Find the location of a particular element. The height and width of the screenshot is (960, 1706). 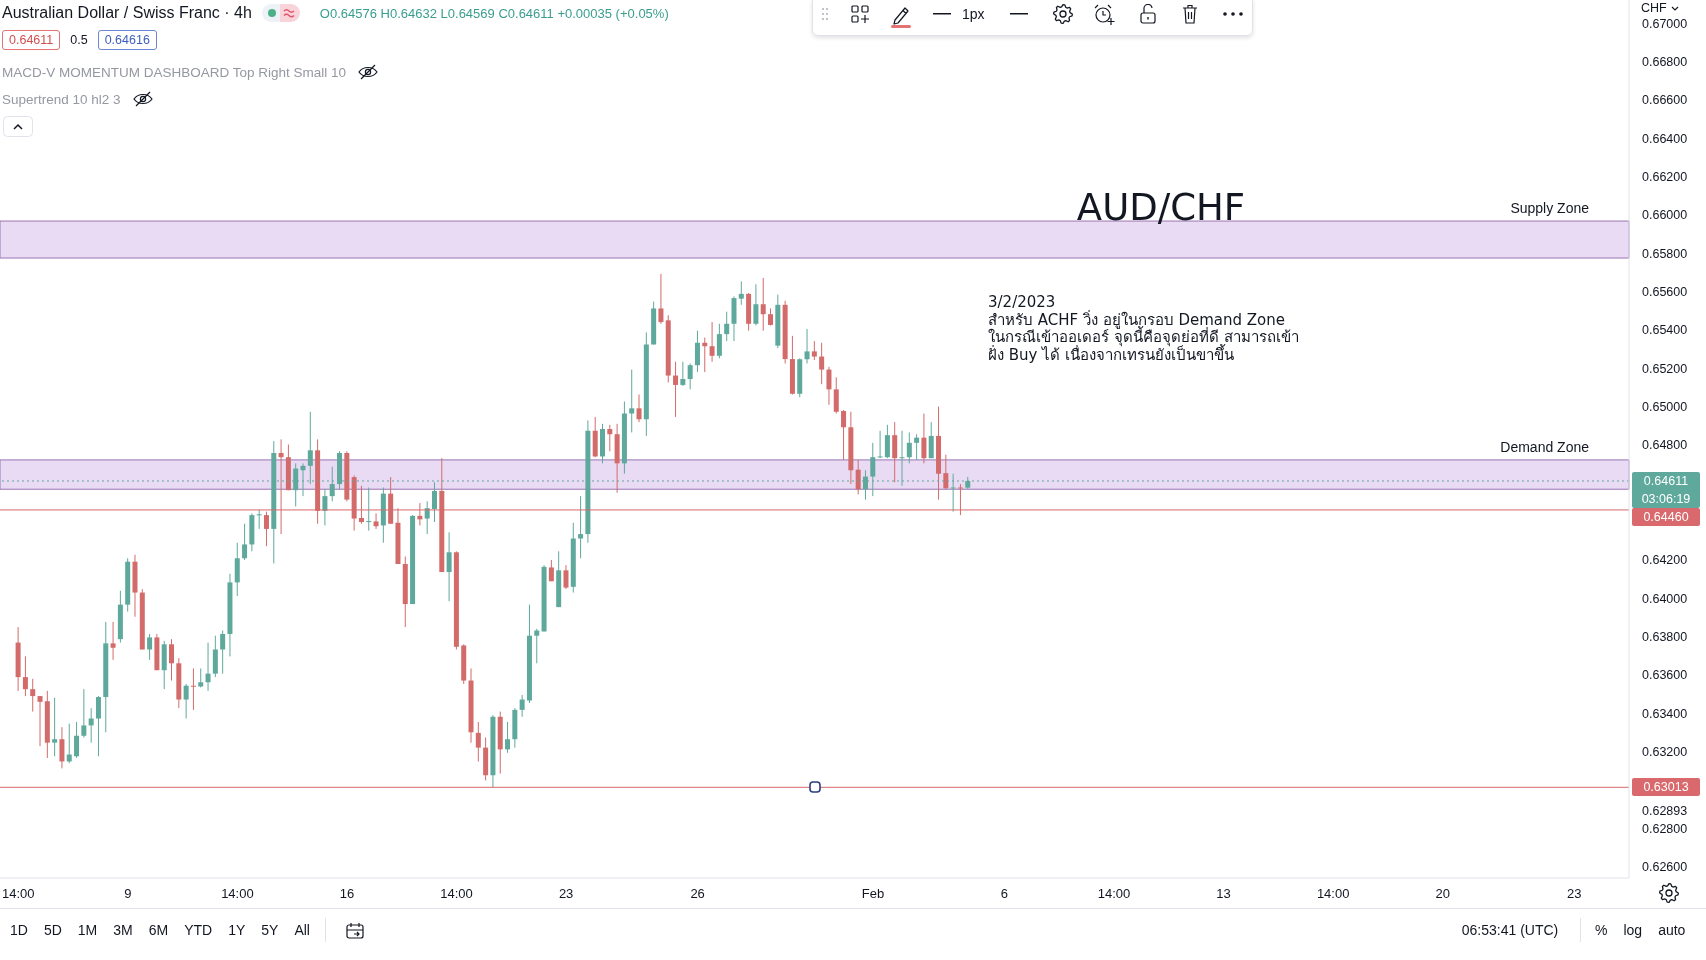

text: All is located at coordinates (302, 930).